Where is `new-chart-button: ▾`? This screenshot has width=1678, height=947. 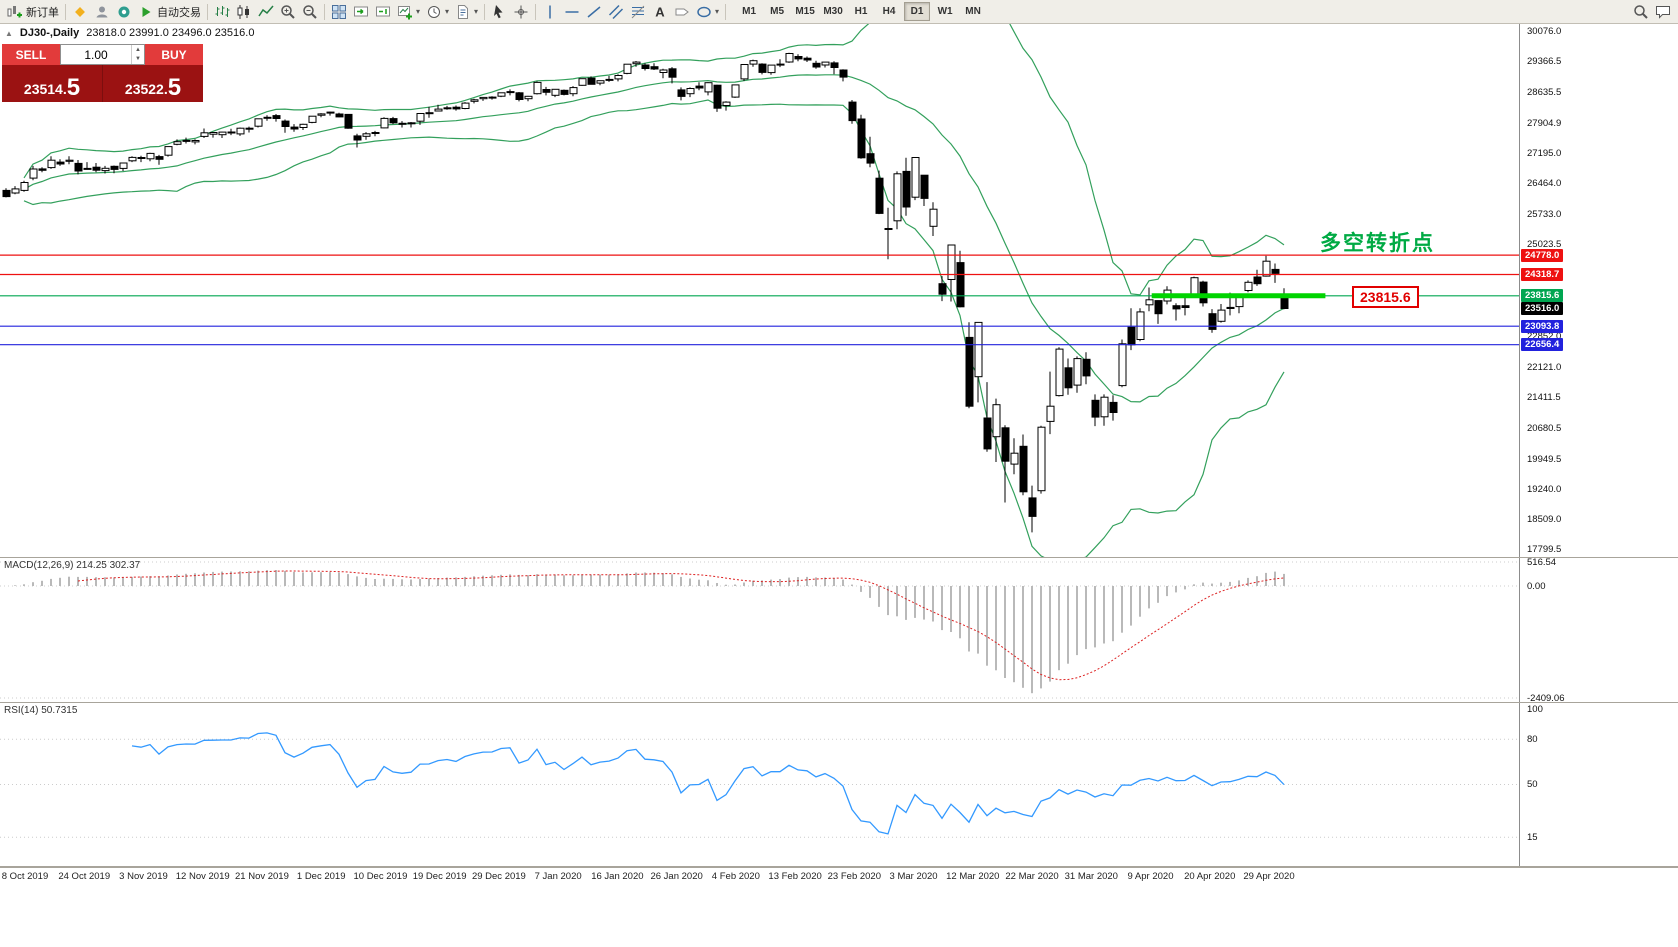
new-chart-button: ▾ is located at coordinates (408, 12).